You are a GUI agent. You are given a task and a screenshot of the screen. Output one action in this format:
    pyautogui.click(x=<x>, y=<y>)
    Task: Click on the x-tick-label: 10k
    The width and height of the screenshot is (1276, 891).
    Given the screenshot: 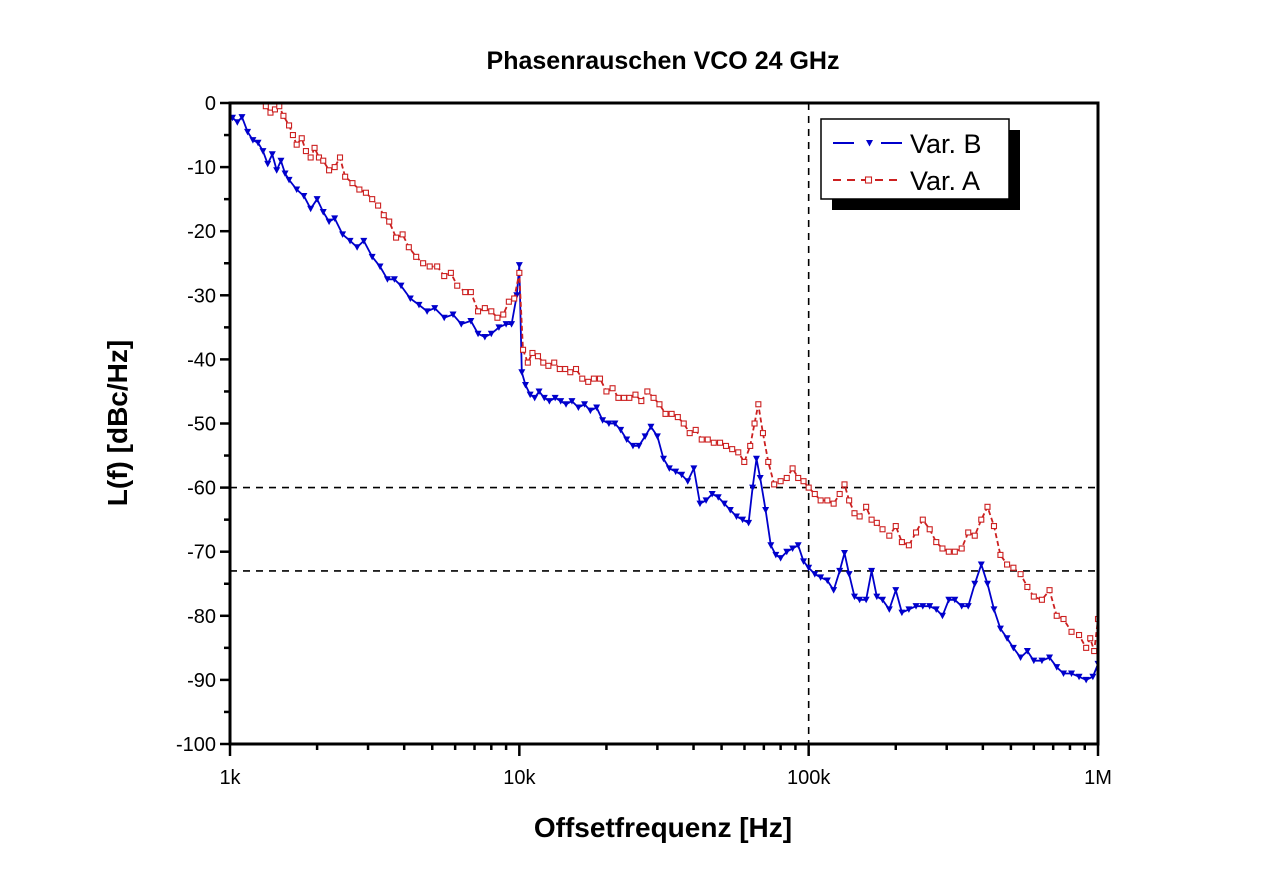 What is the action you would take?
    pyautogui.click(x=519, y=778)
    